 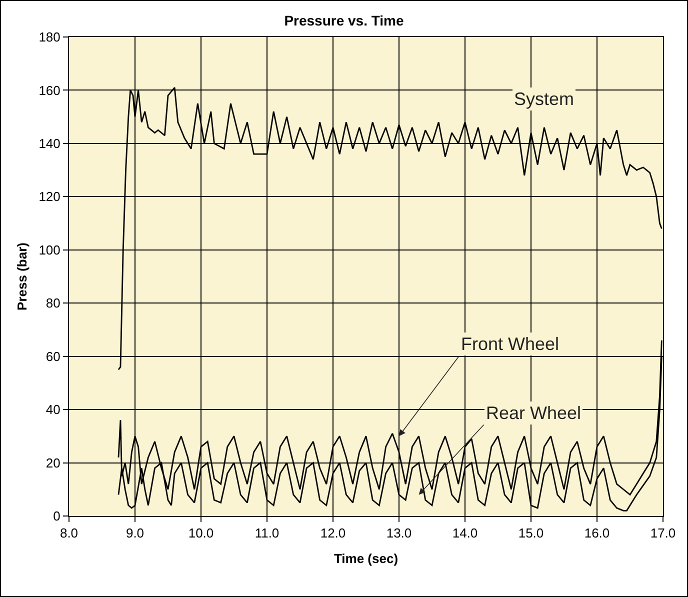 What do you see at coordinates (53, 410) in the screenshot?
I see `y-tick-label: 40` at bounding box center [53, 410].